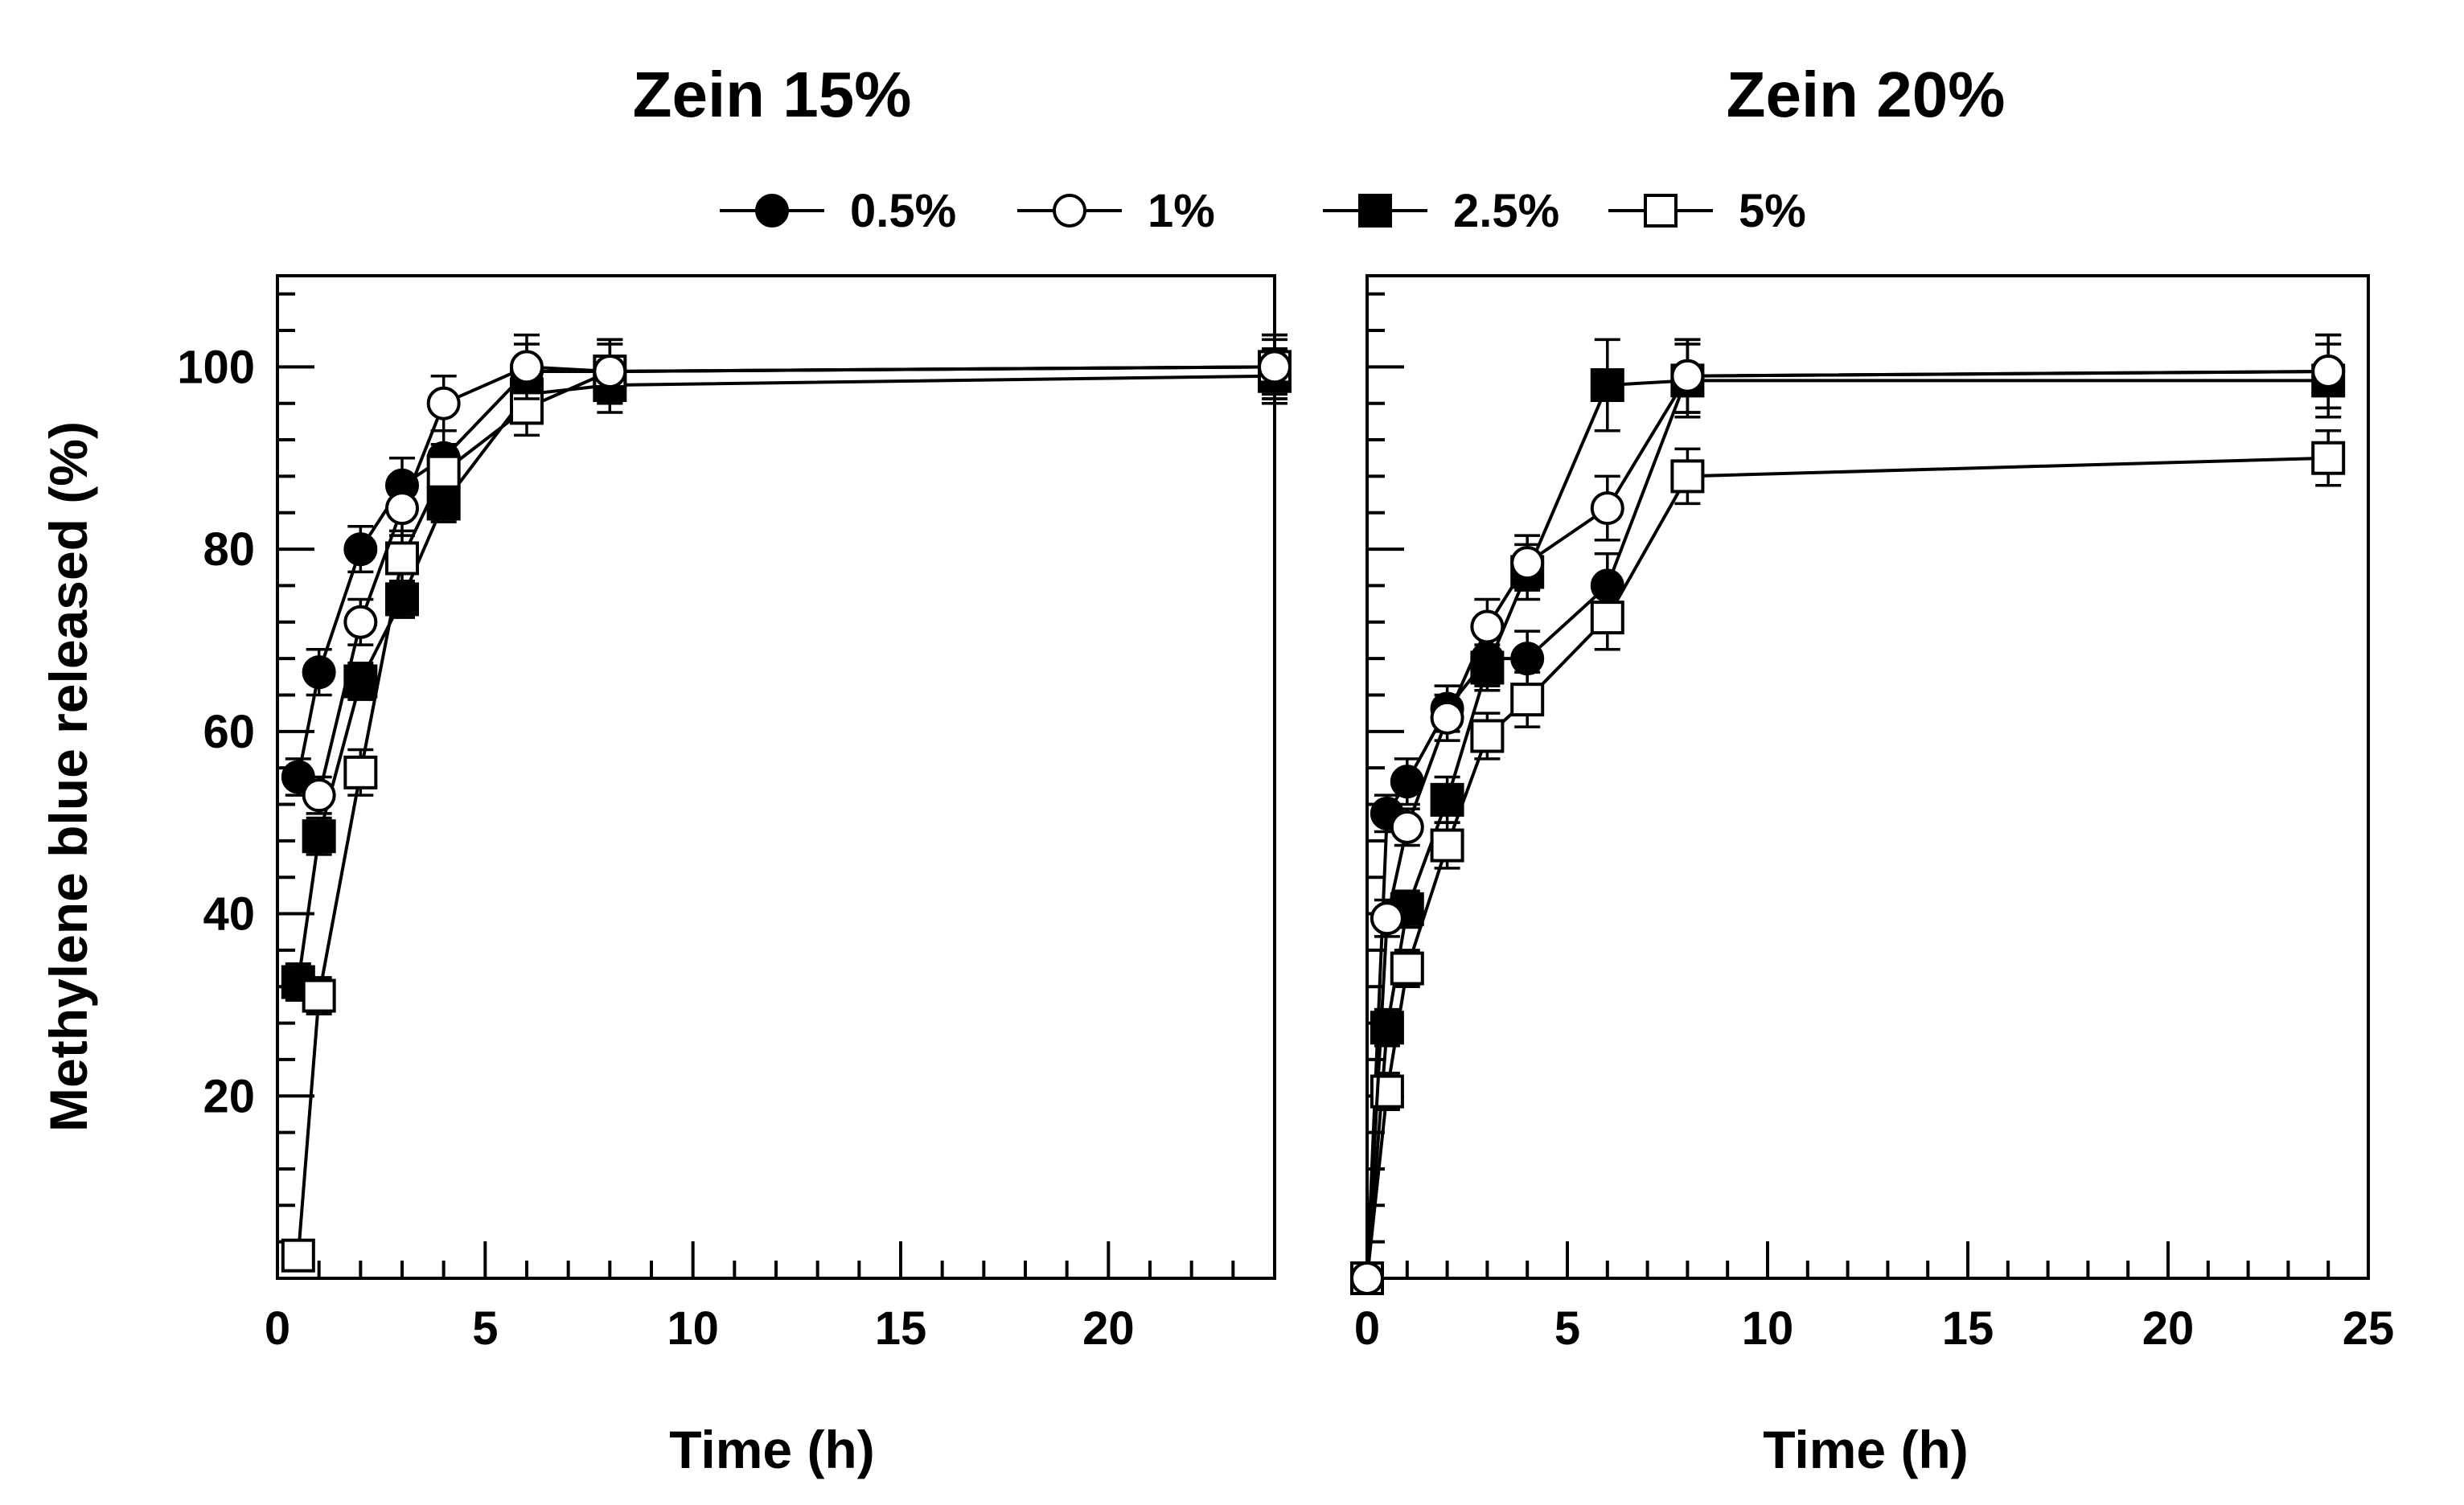 The image size is (2464, 1505). What do you see at coordinates (1506, 211) in the screenshot?
I see `legend-label: 2.5%` at bounding box center [1506, 211].